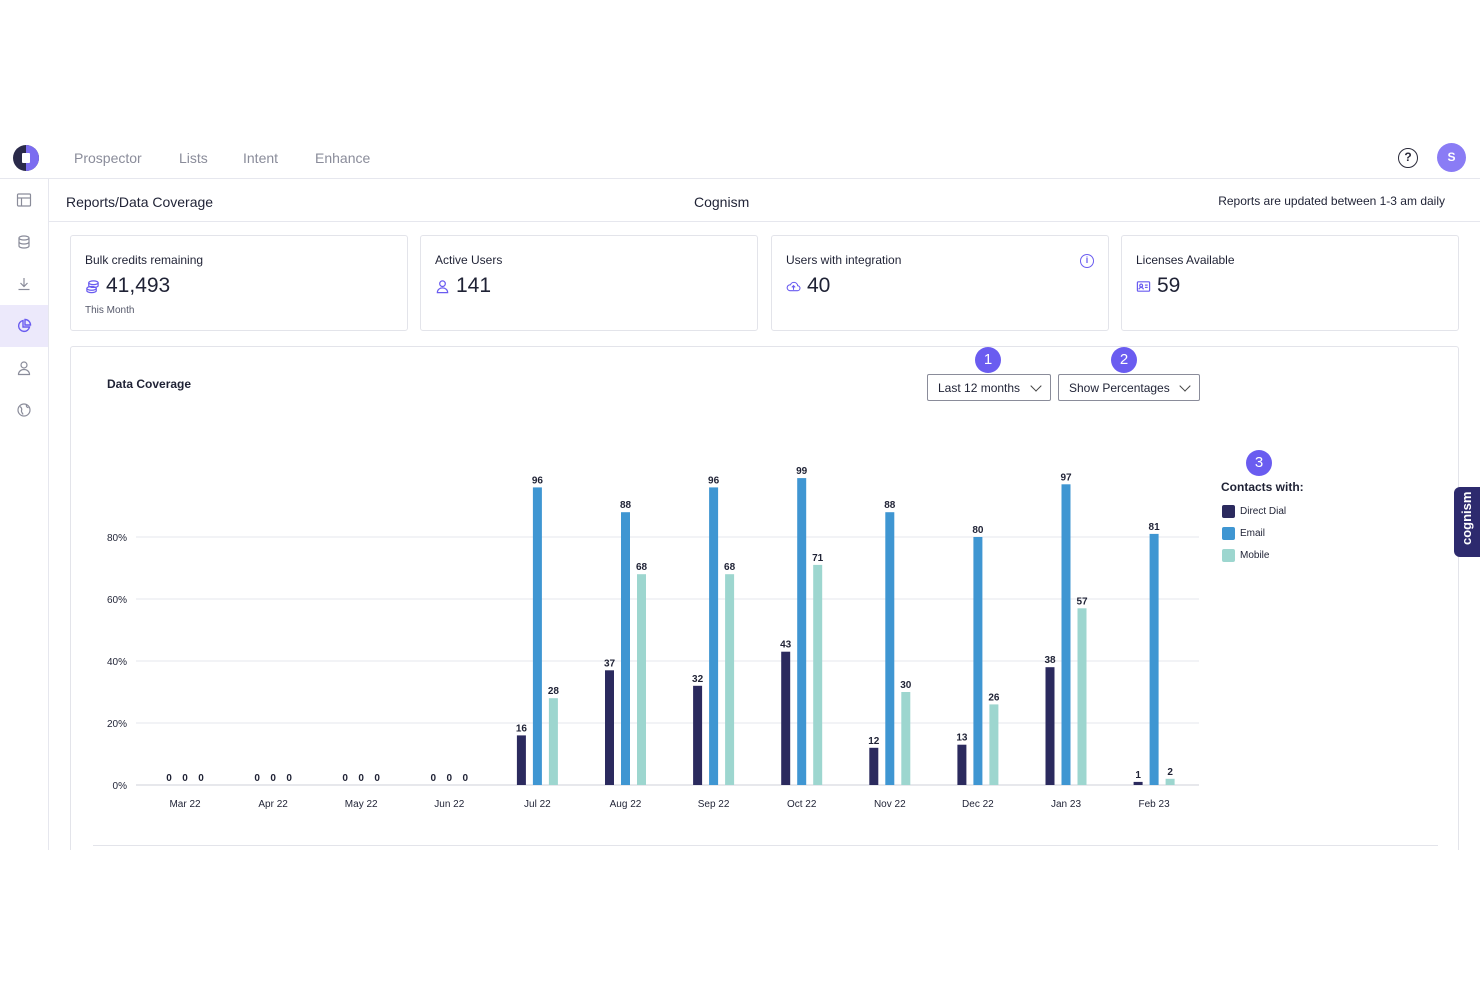  Describe the element at coordinates (1451, 157) in the screenshot. I see `avatar: S` at that location.